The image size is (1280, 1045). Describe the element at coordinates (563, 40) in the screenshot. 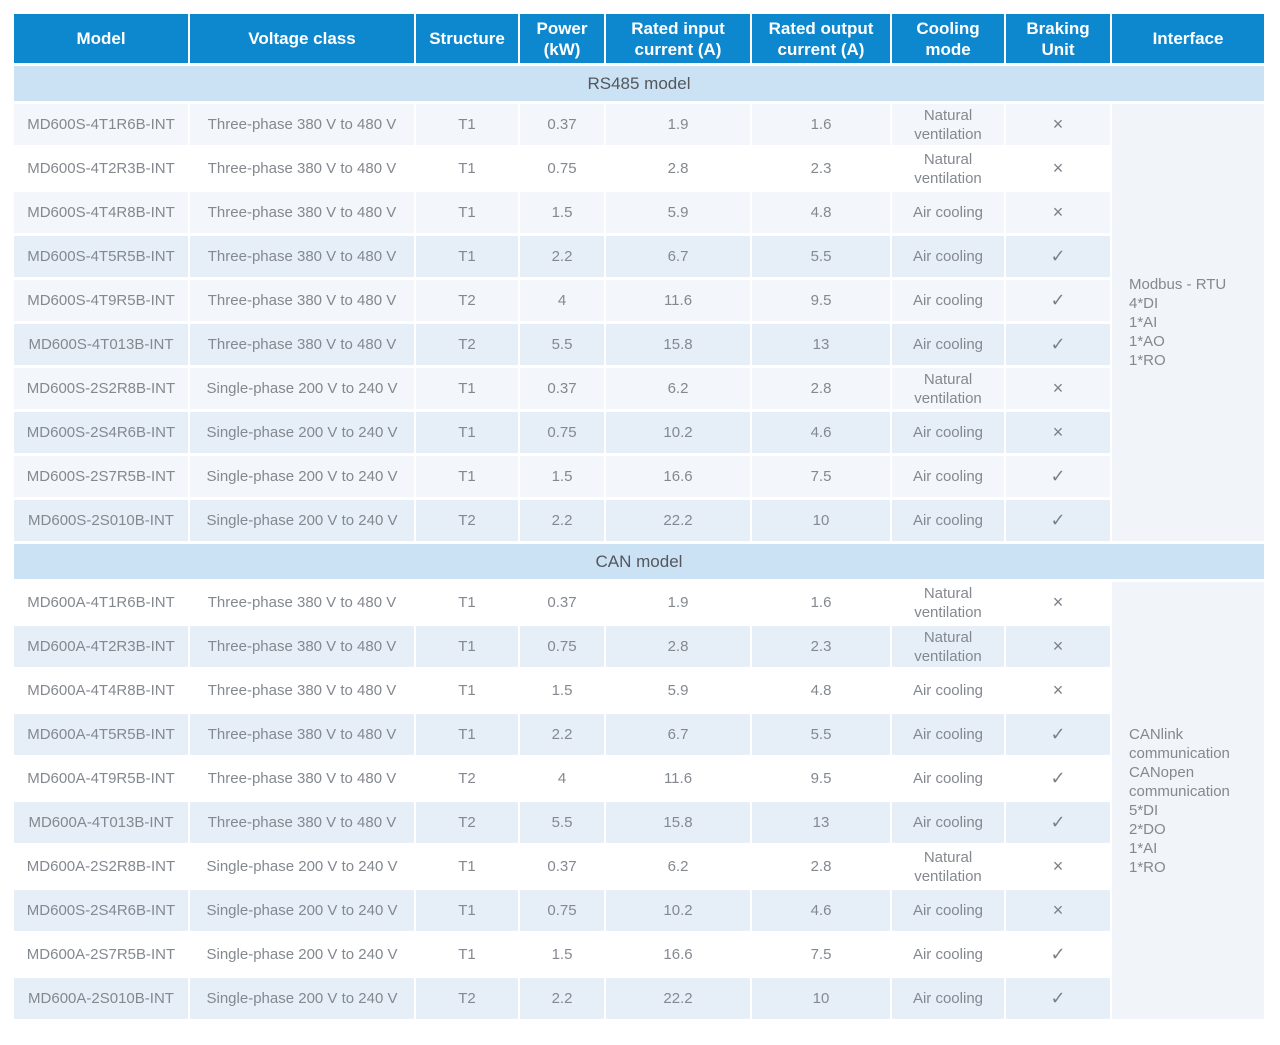

I see `col-header-power: Power (kW)` at that location.